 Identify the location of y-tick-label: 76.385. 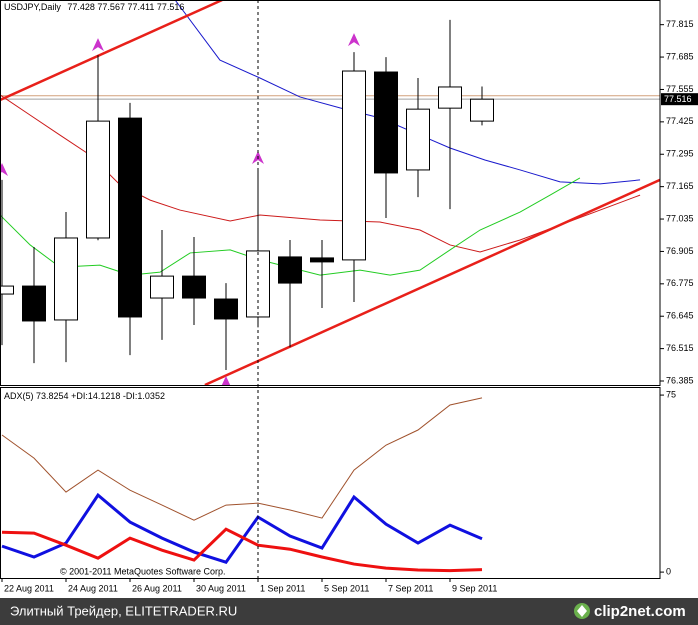
(680, 380).